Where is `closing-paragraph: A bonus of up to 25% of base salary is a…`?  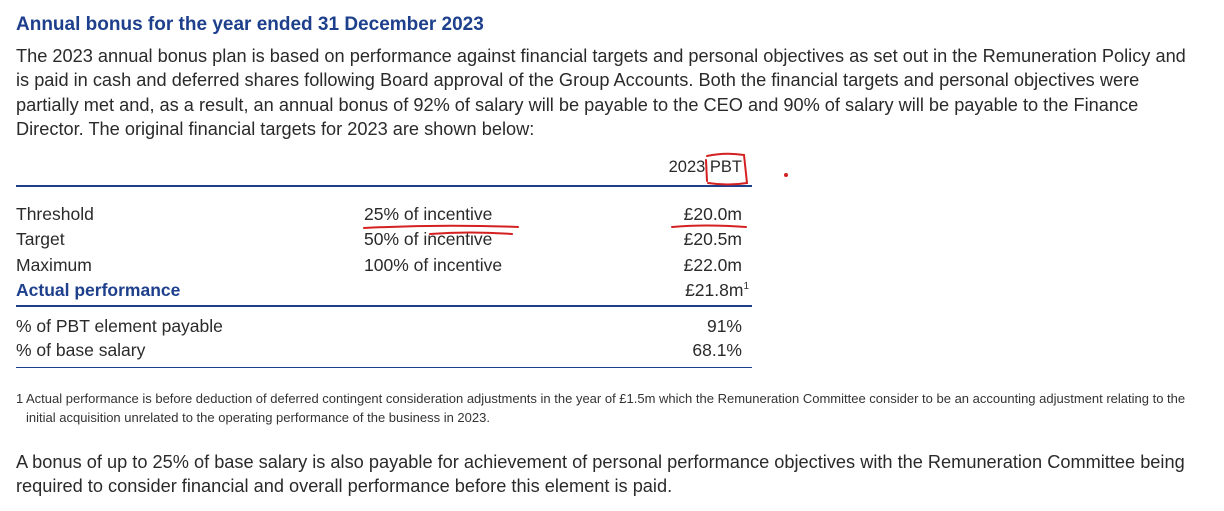 closing-paragraph: A bonus of up to 25% of base salary is a… is located at coordinates (600, 474).